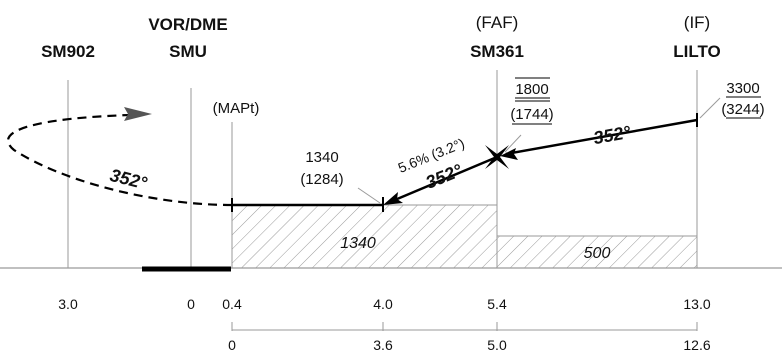  I want to click on dme-distance-label: 0, so click(191, 304).